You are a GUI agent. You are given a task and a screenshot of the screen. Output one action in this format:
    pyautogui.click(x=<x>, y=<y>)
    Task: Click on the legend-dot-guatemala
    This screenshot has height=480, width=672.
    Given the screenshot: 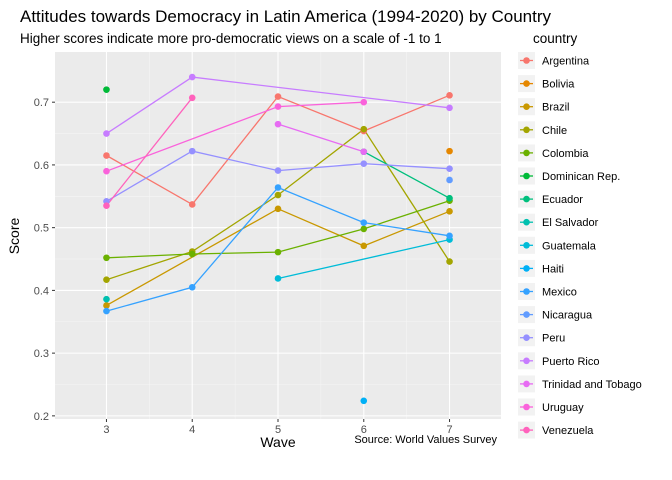 What is the action you would take?
    pyautogui.click(x=526, y=245)
    